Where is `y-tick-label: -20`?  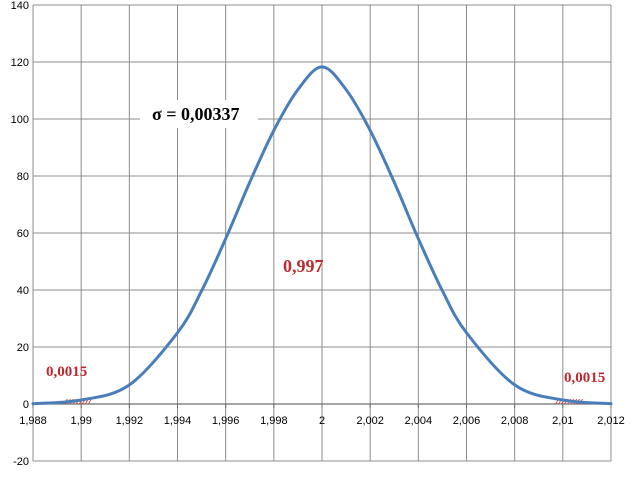 y-tick-label: -20 is located at coordinates (21, 462).